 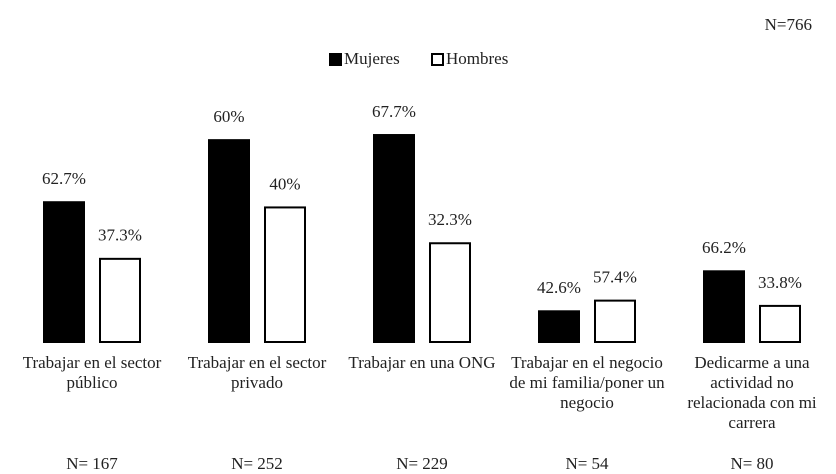 What do you see at coordinates (92, 372) in the screenshot?
I see `category-label: Trabajar en el sector público` at bounding box center [92, 372].